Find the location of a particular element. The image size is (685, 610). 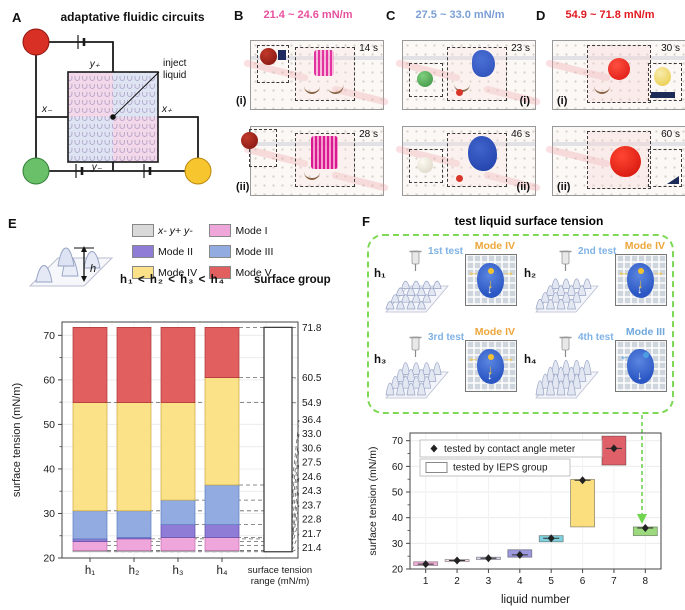

svg-text: surface tension (mN/m) is located at coordinates (17, 440).